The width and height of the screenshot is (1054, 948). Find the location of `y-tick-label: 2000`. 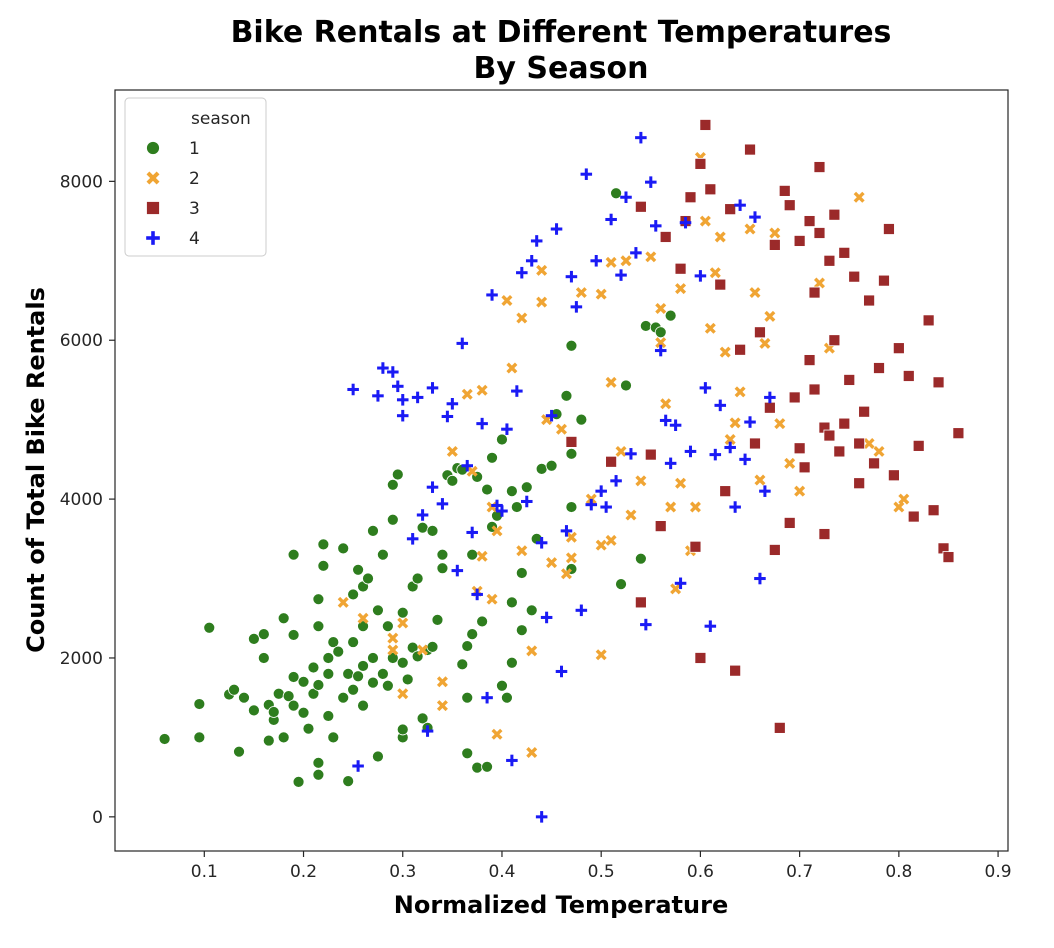

y-tick-label: 2000 is located at coordinates (81, 659).